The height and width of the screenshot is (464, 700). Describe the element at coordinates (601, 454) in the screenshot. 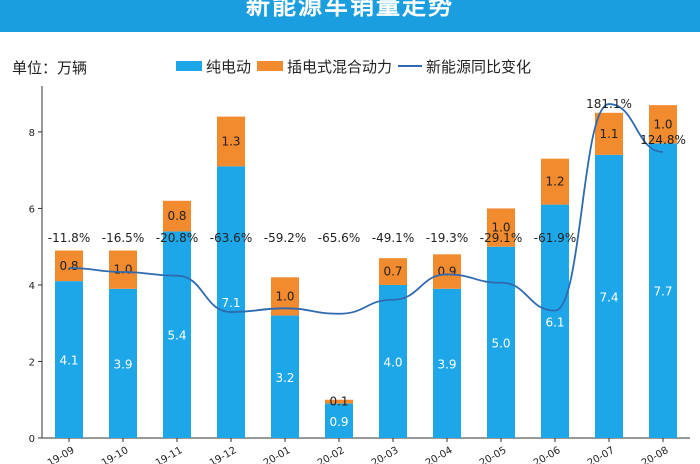

I see `x-tick-label: 20-07` at that location.